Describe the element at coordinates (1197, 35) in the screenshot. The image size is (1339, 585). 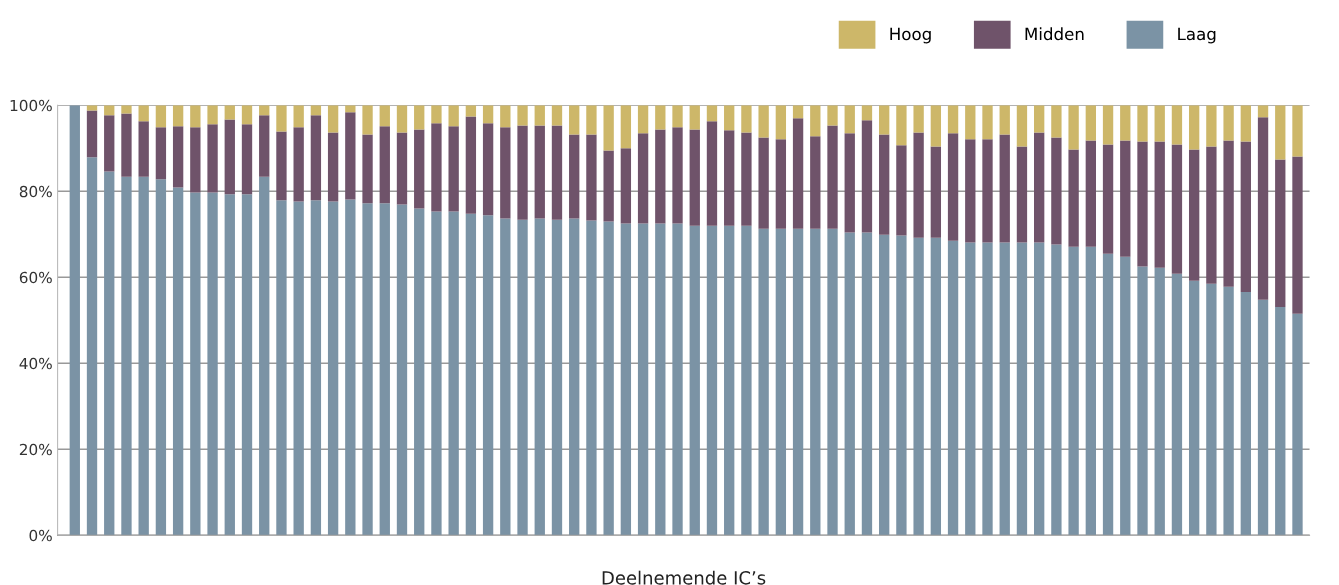
I see `legend-label: Laag` at that location.